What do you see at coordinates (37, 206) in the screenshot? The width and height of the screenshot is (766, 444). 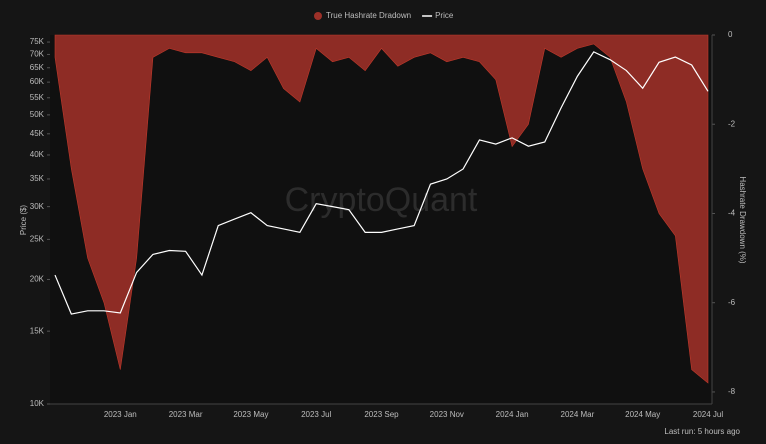 I see `y-tick-label: 30K` at bounding box center [37, 206].